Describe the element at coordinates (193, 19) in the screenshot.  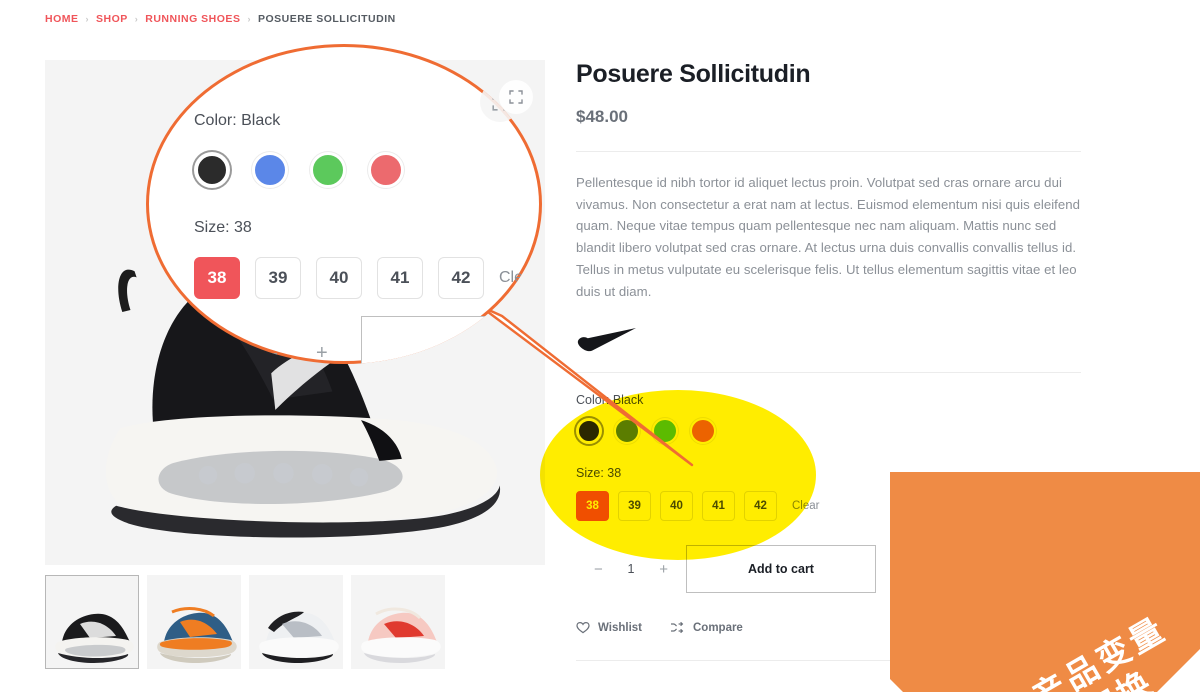
I see `breadcrumb-item-running-shoes: RUNNING SHOES` at that location.